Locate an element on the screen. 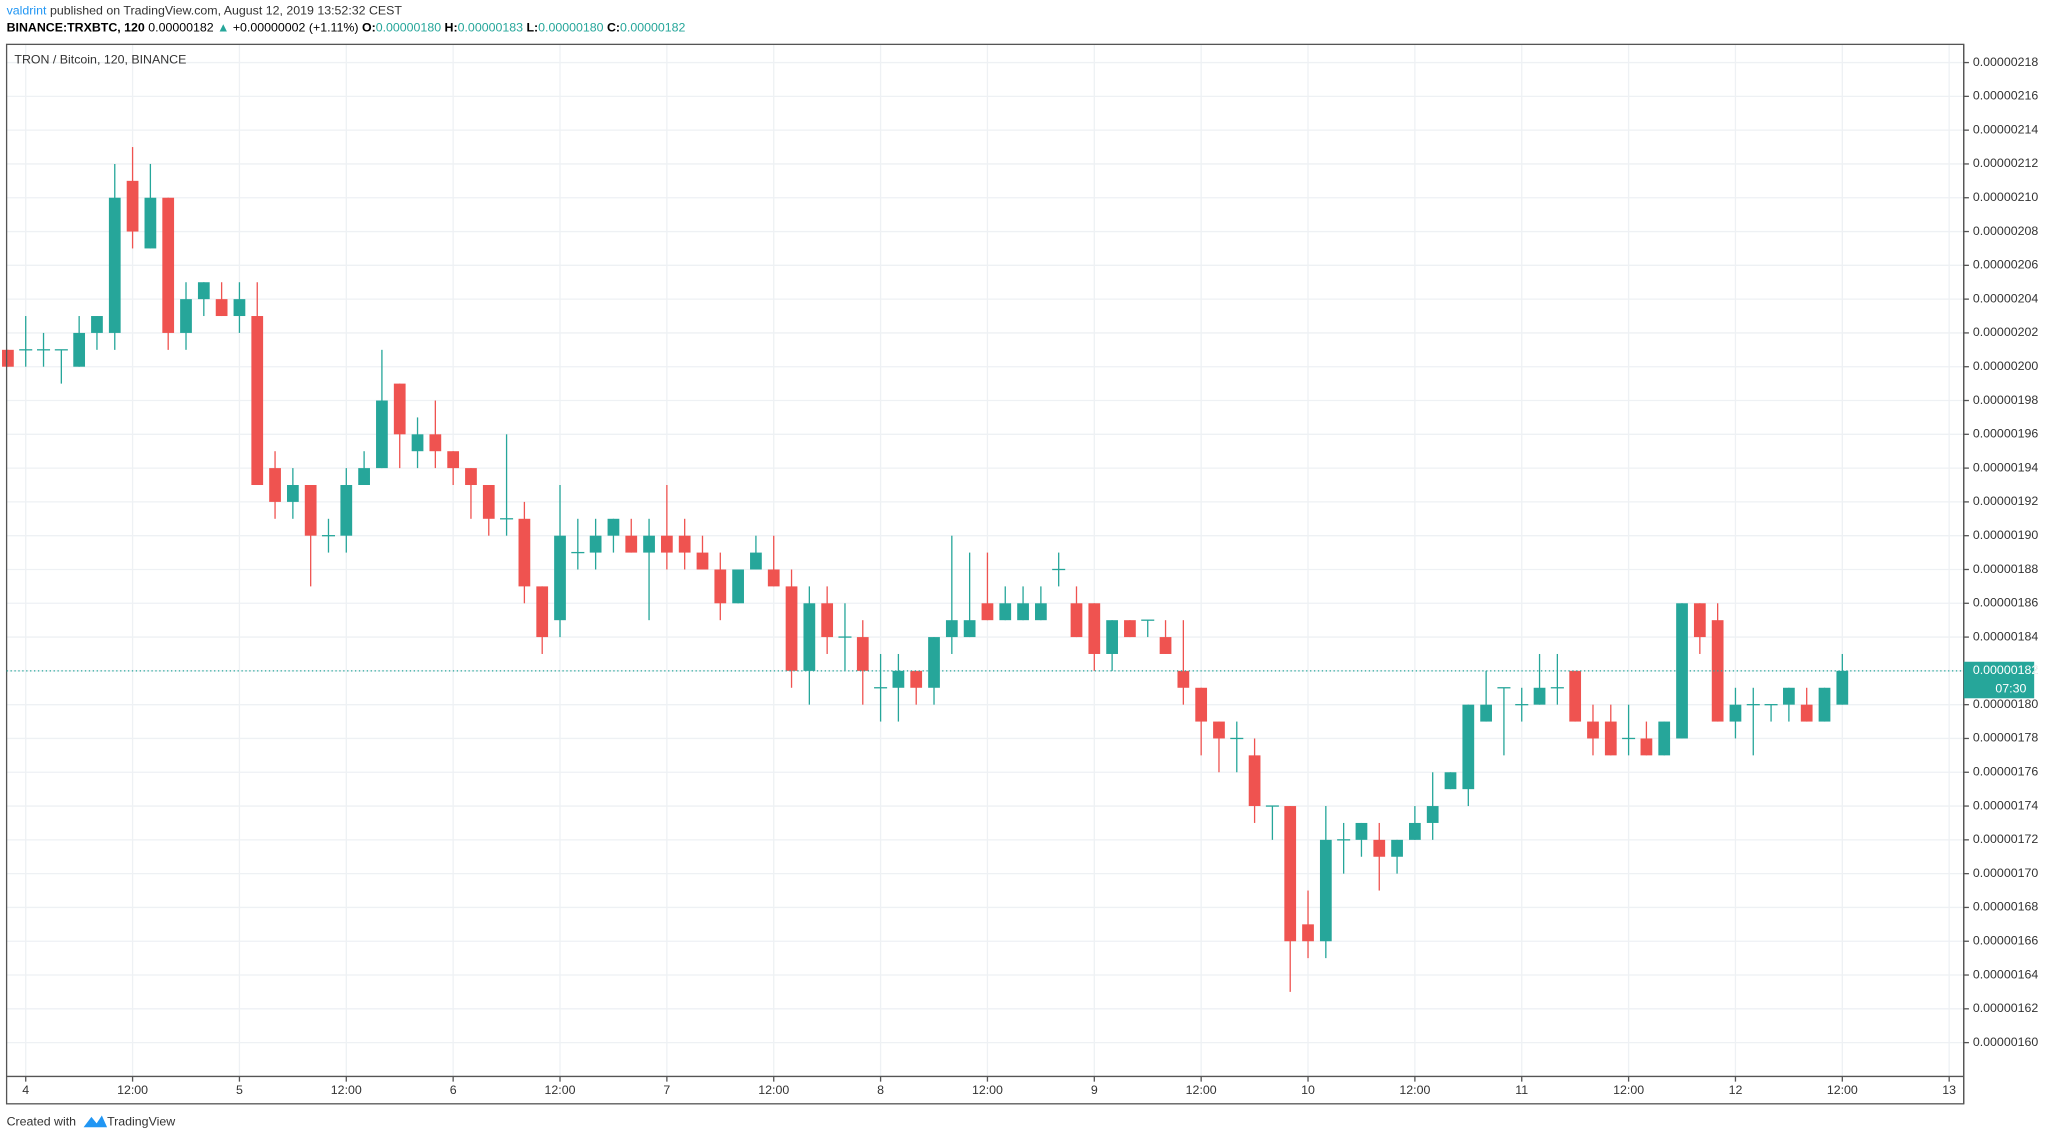  x-tick-label: 13 is located at coordinates (1949, 1090).